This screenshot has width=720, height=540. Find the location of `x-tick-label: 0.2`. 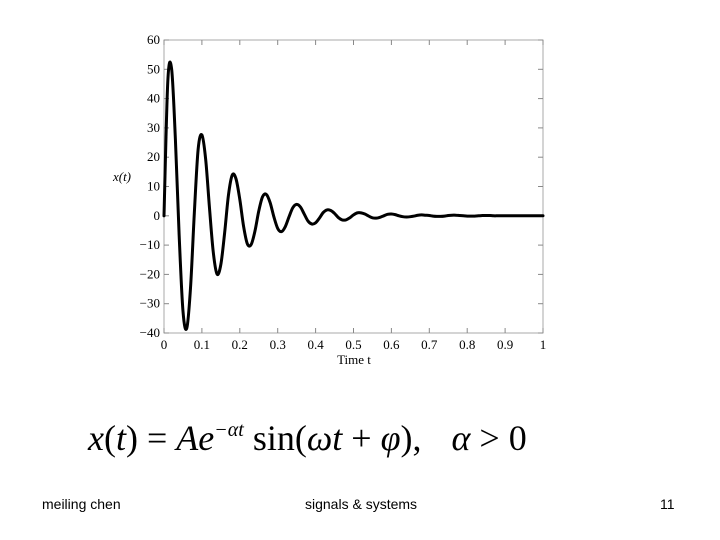

x-tick-label: 0.2 is located at coordinates (240, 344).